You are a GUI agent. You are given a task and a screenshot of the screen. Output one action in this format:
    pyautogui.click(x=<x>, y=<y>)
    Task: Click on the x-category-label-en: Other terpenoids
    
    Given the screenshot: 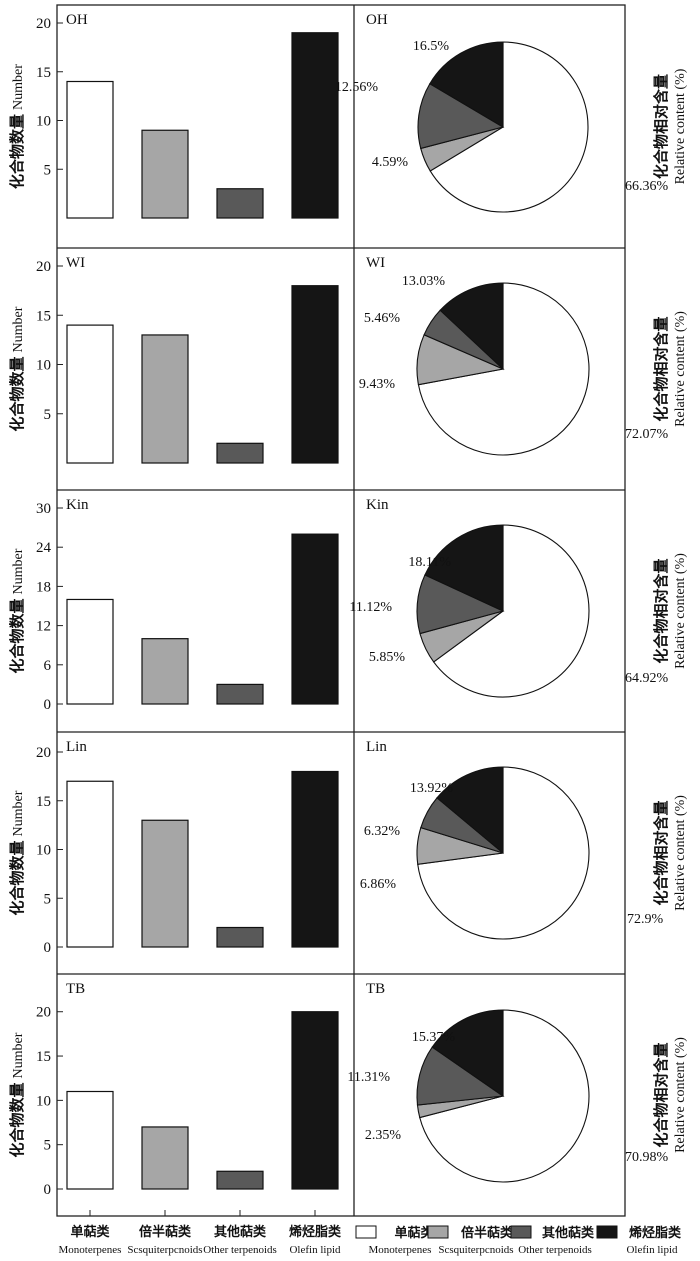 What is the action you would take?
    pyautogui.click(x=240, y=1250)
    